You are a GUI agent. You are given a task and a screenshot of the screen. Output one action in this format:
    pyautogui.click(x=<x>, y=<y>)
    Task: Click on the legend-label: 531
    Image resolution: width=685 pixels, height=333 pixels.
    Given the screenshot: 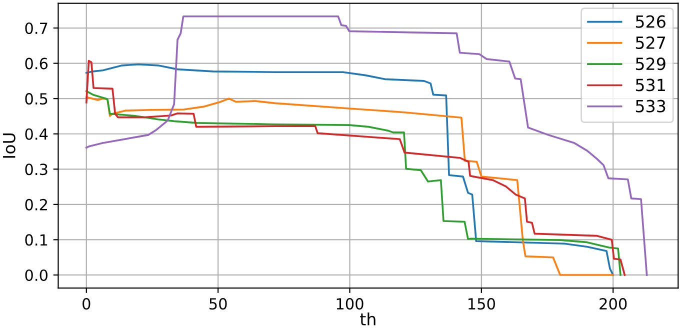 What is the action you would take?
    pyautogui.click(x=650, y=85)
    